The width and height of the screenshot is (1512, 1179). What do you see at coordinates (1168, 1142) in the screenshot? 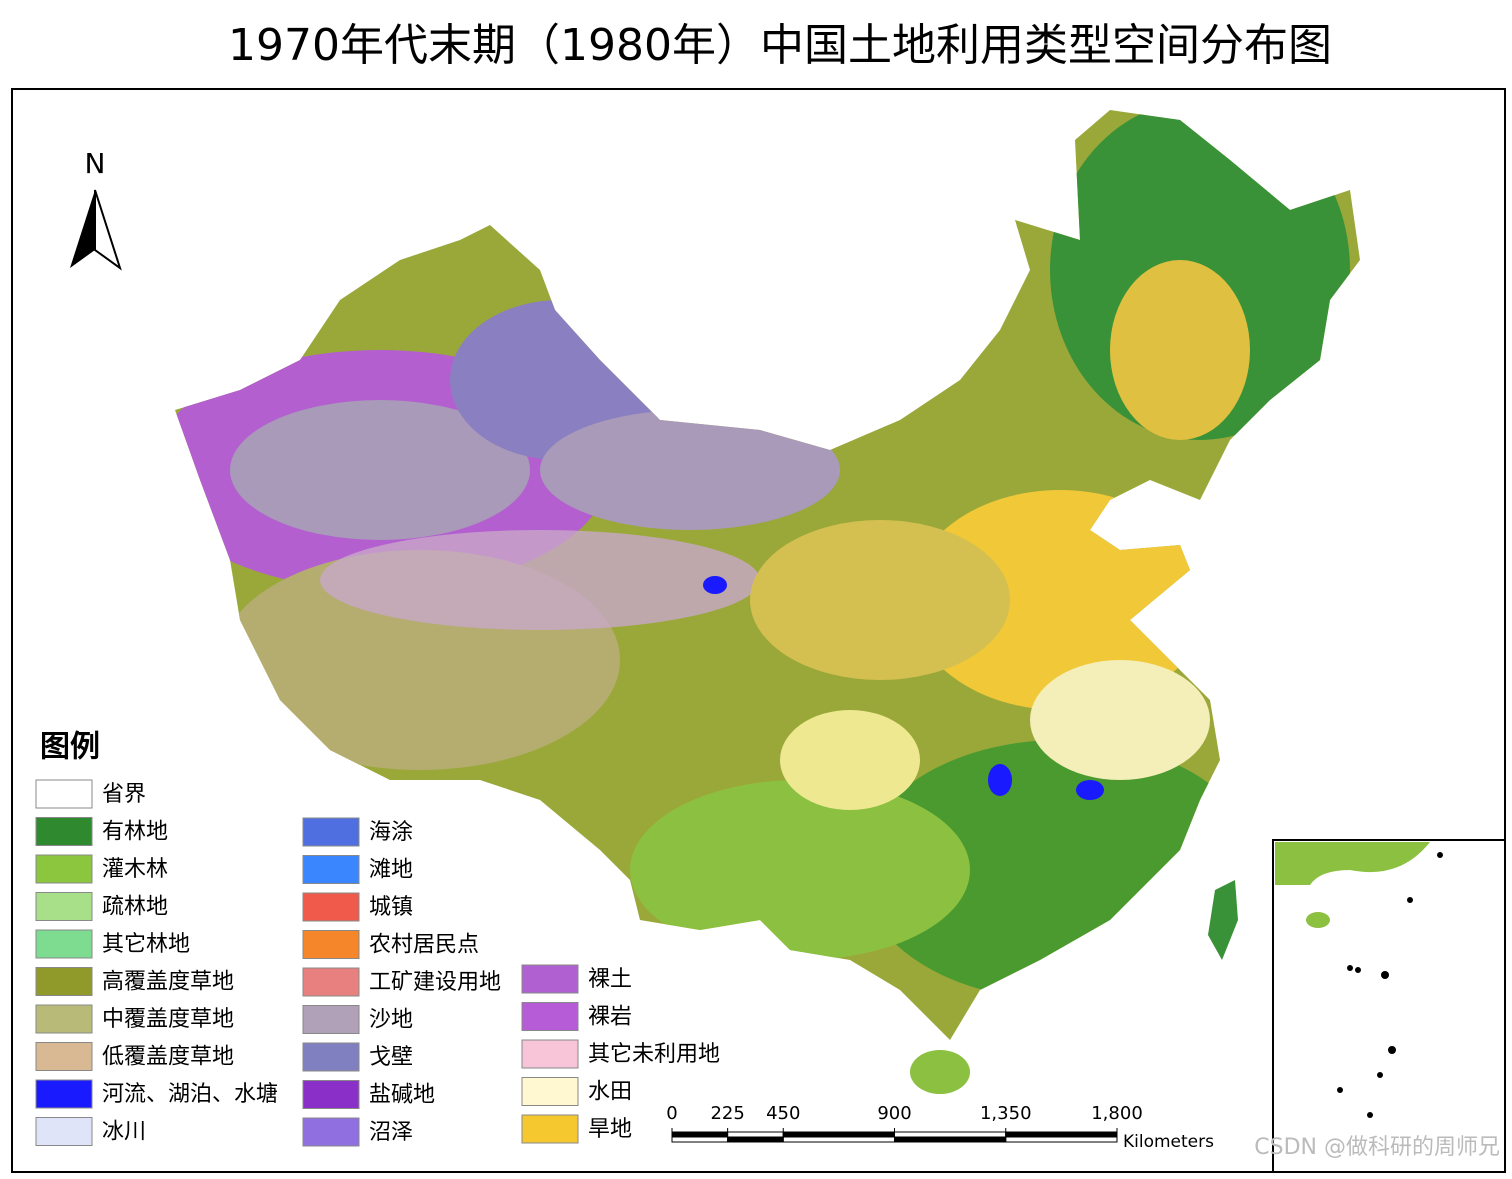
I see `scale-unit: Kilometers` at bounding box center [1168, 1142].